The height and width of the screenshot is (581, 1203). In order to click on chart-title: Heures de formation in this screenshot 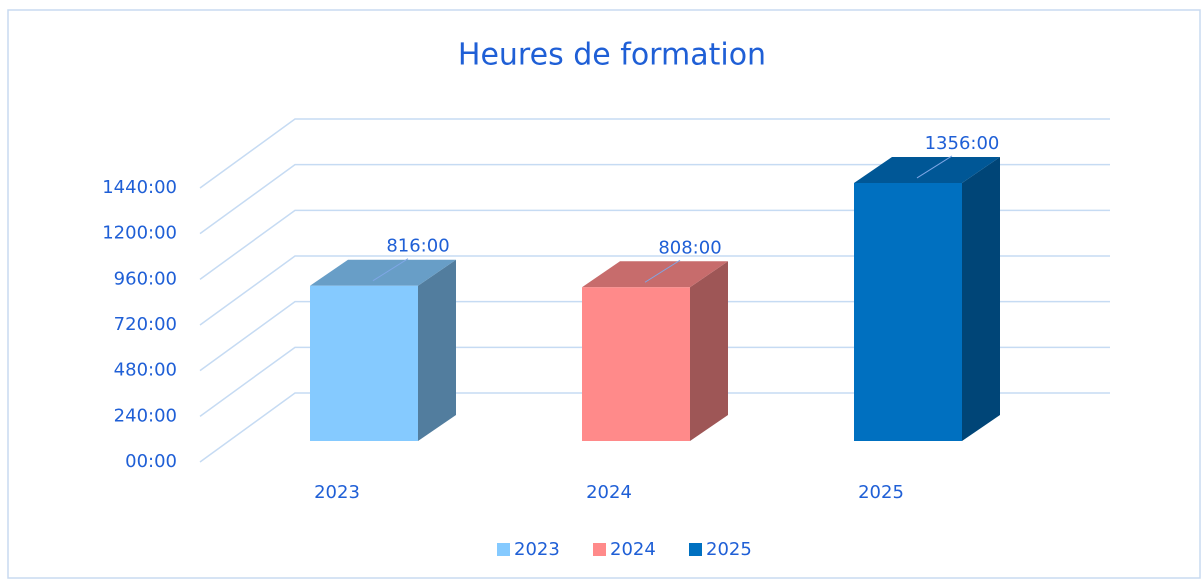, I will do `click(612, 55)`.